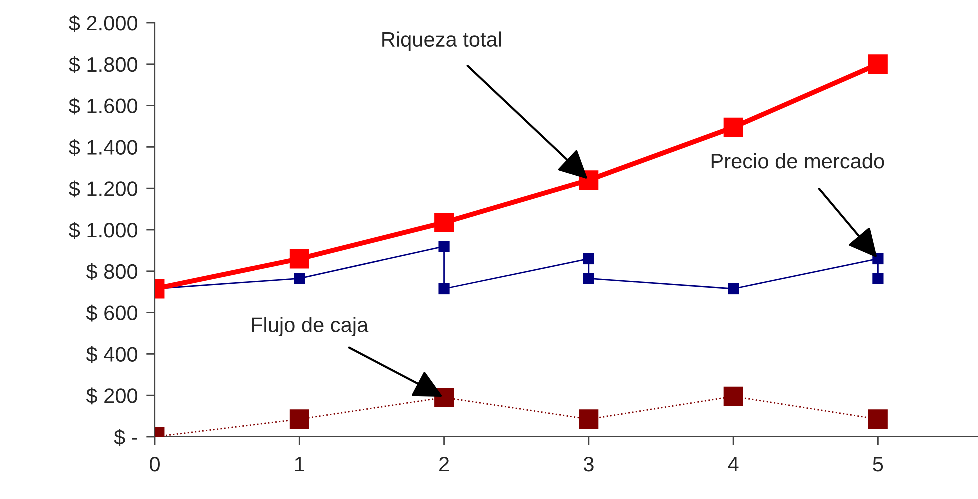 The image size is (978, 499). I want to click on annotation: Precio de mercado, so click(798, 161).